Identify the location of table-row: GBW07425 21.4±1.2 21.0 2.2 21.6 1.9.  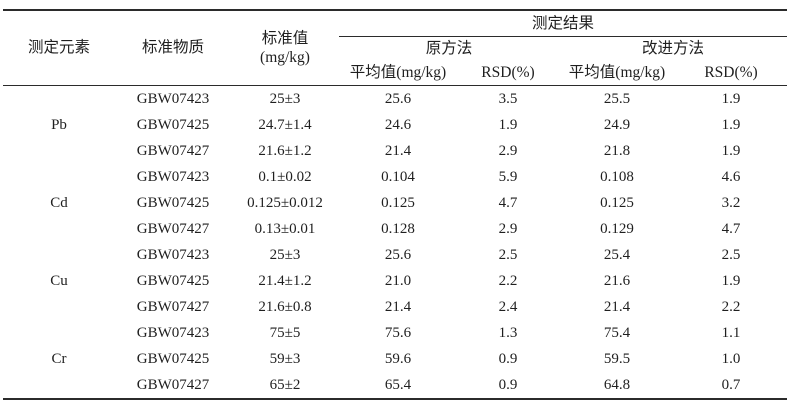
(395, 281).